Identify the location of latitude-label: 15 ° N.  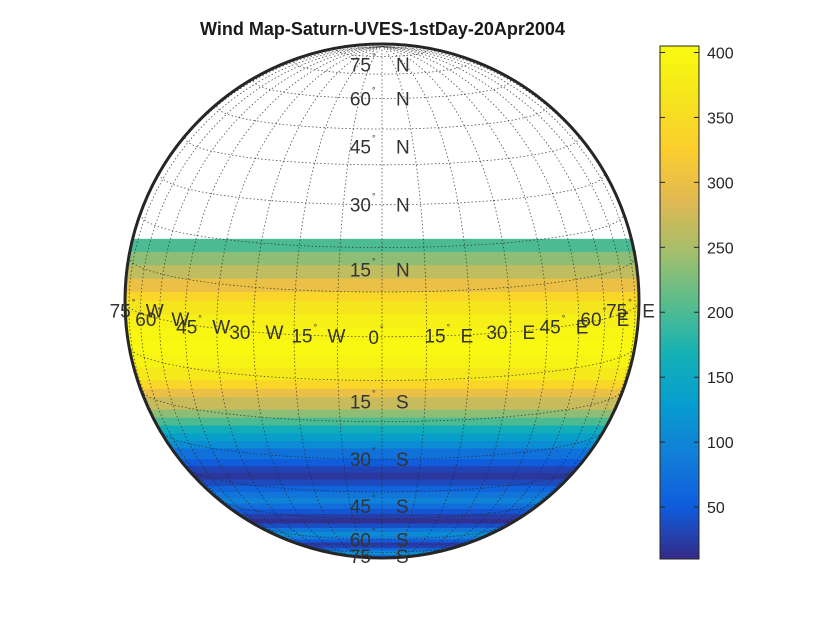
(380, 269).